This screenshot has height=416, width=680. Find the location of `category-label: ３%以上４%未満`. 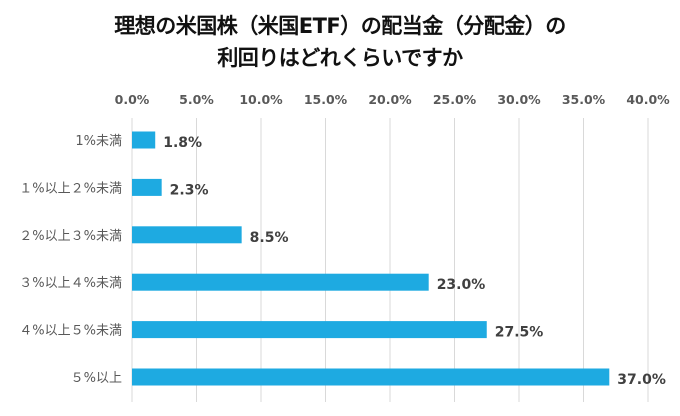

category-label: ３%以上４%未満 is located at coordinates (70, 283).